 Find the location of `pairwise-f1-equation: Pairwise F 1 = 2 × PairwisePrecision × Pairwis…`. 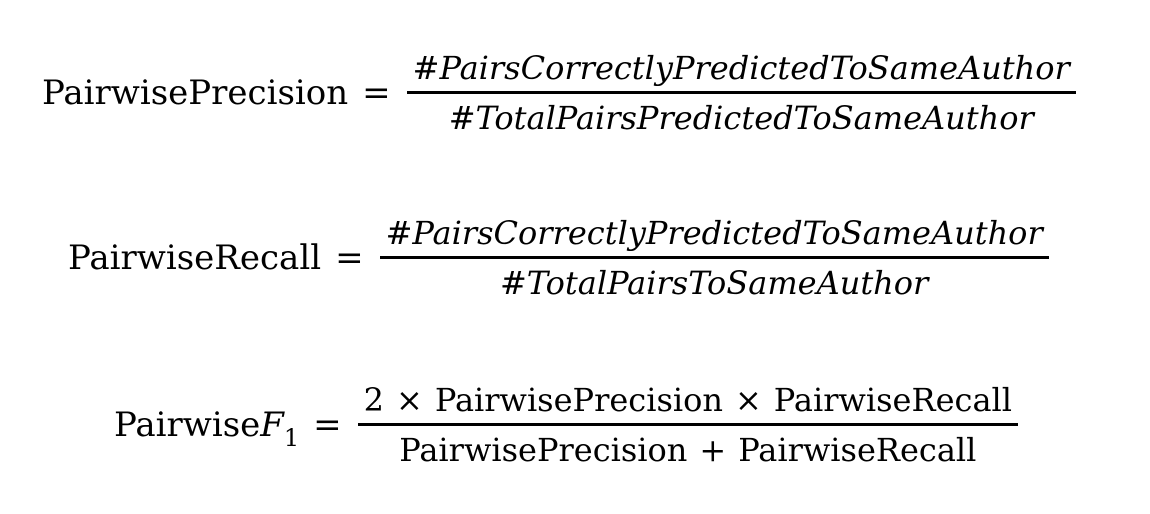

pairwise-f1-equation: Pairwise F 1 = 2 × PairwisePrecision × Pairwis… is located at coordinates (566, 425).